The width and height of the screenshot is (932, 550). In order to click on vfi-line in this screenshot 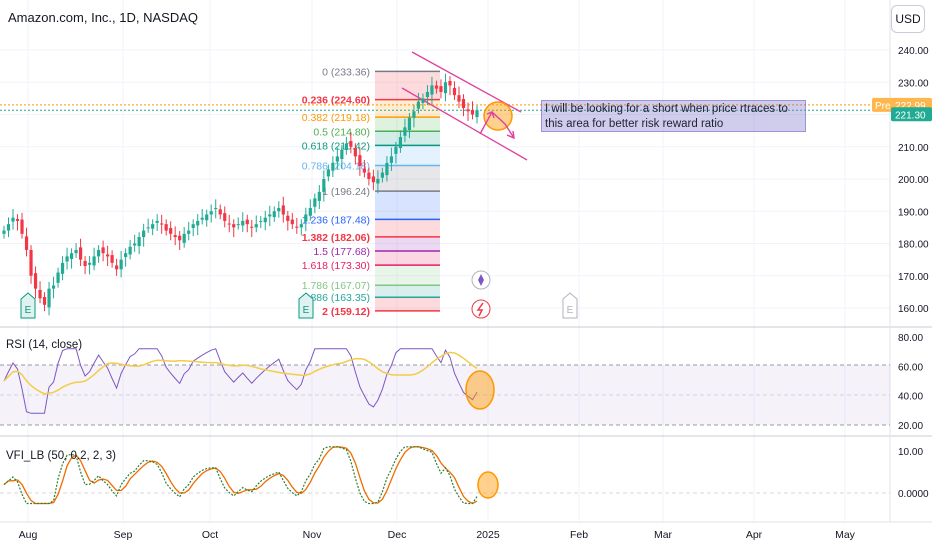, I will do `click(240, 475)`.